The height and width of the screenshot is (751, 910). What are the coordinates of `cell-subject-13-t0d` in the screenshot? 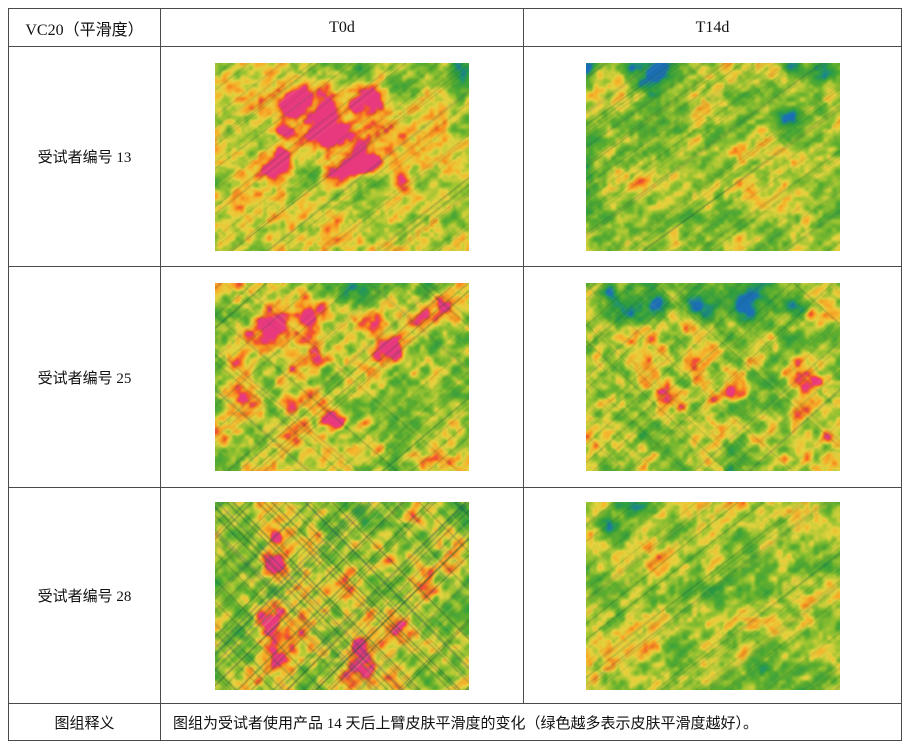 It's located at (342, 156).